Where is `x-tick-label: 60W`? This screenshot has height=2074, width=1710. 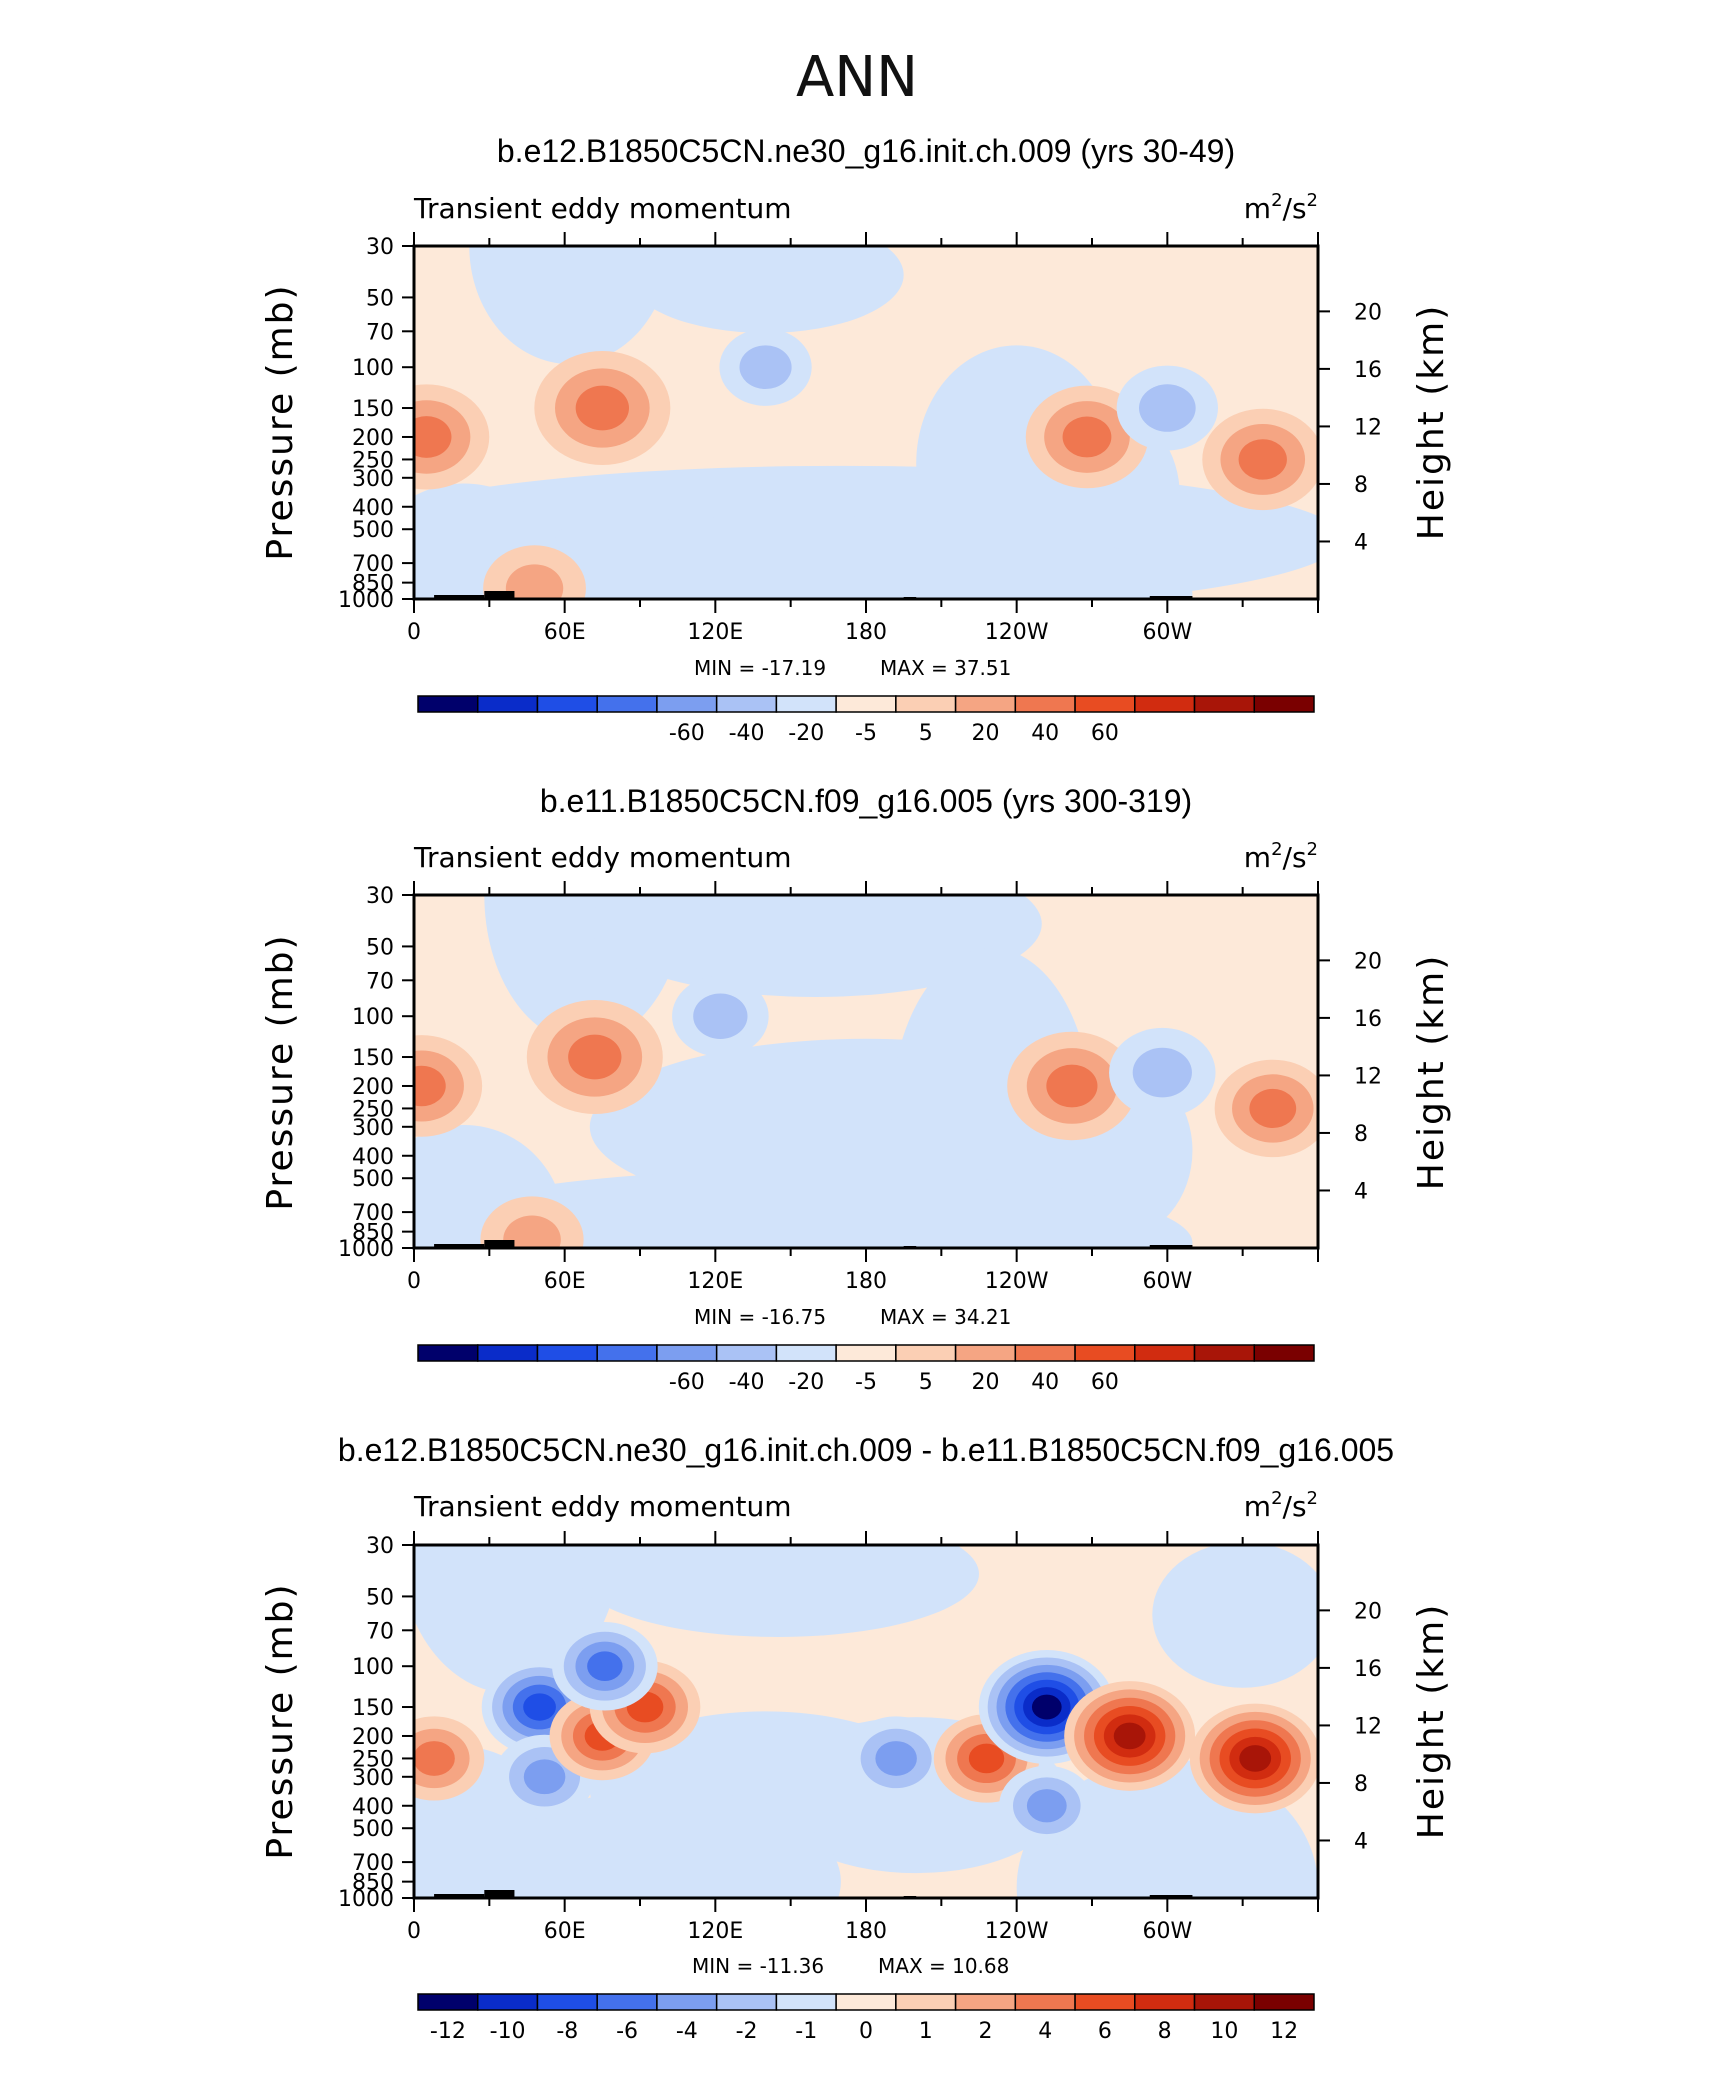 x-tick-label: 60W is located at coordinates (1167, 632).